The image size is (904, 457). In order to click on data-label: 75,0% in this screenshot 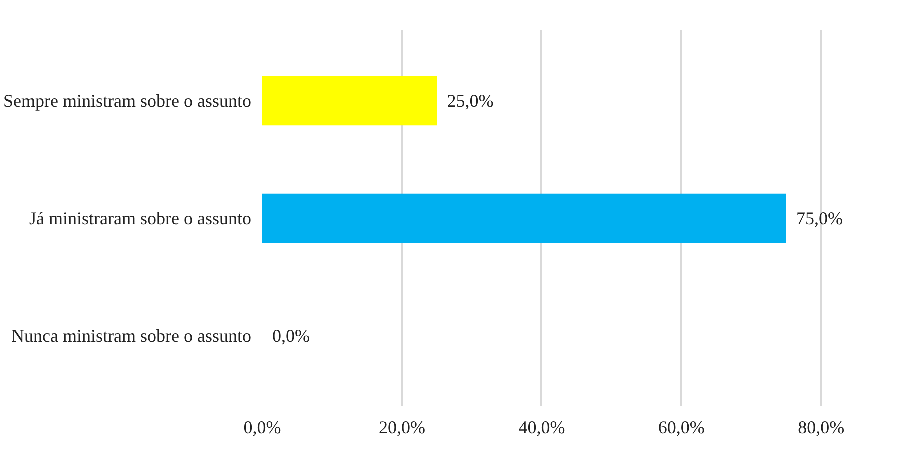, I will do `click(820, 218)`.